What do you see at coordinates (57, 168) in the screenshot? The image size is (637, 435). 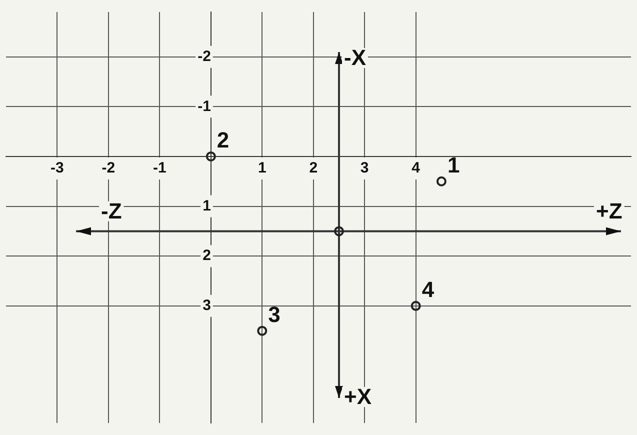 I see `x-tick-label: -3` at bounding box center [57, 168].